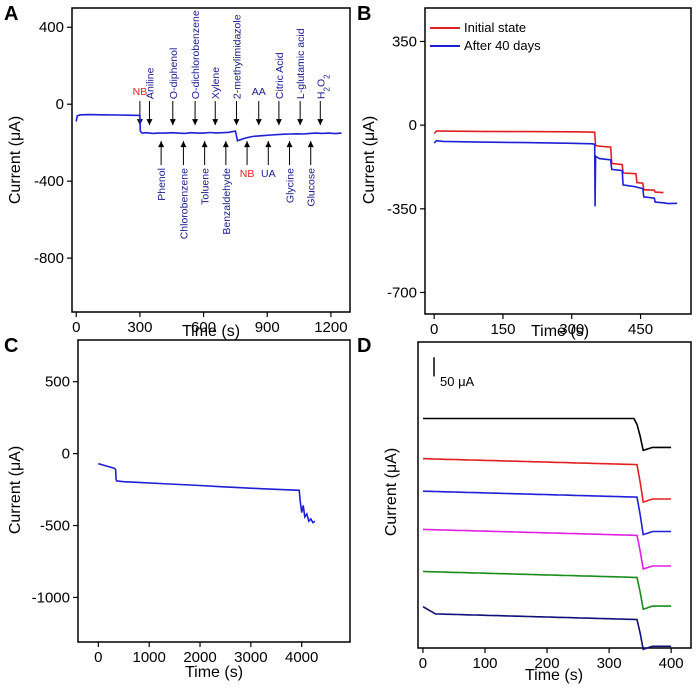 Image resolution: width=699 pixels, height=688 pixels. Describe the element at coordinates (98, 657) in the screenshot. I see `panel-c-xtick-label-0: 0` at that location.